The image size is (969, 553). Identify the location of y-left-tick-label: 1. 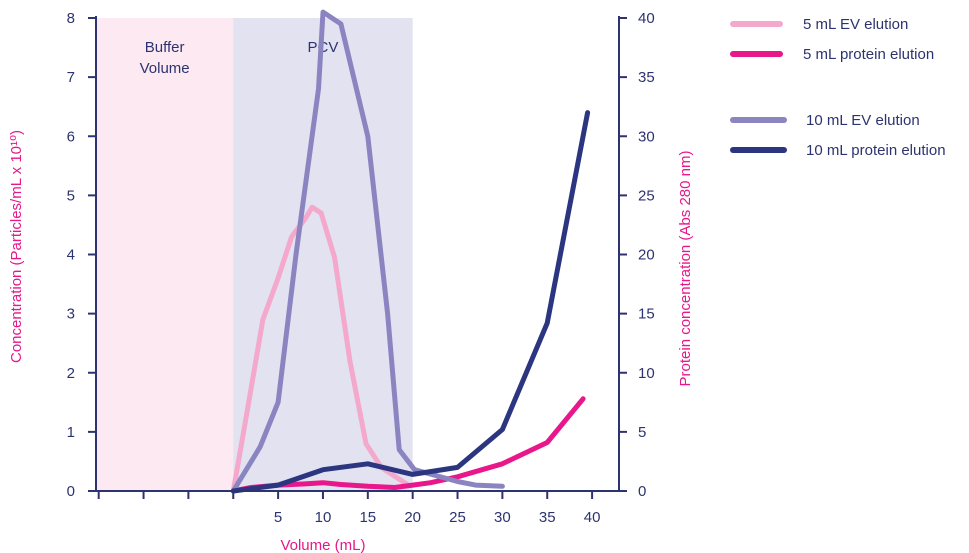
(71, 432).